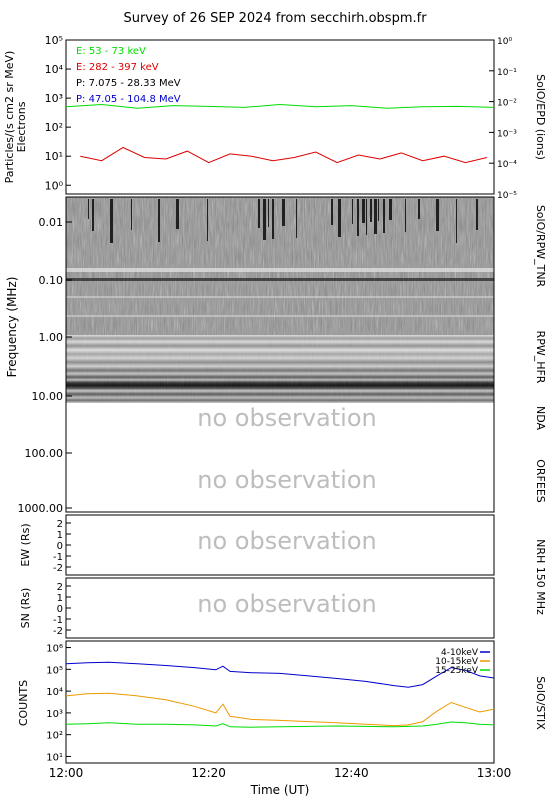 This screenshot has width=550, height=800. What do you see at coordinates (54, 649) in the screenshot?
I see `stix-ytick-label: 10⁶` at bounding box center [54, 649].